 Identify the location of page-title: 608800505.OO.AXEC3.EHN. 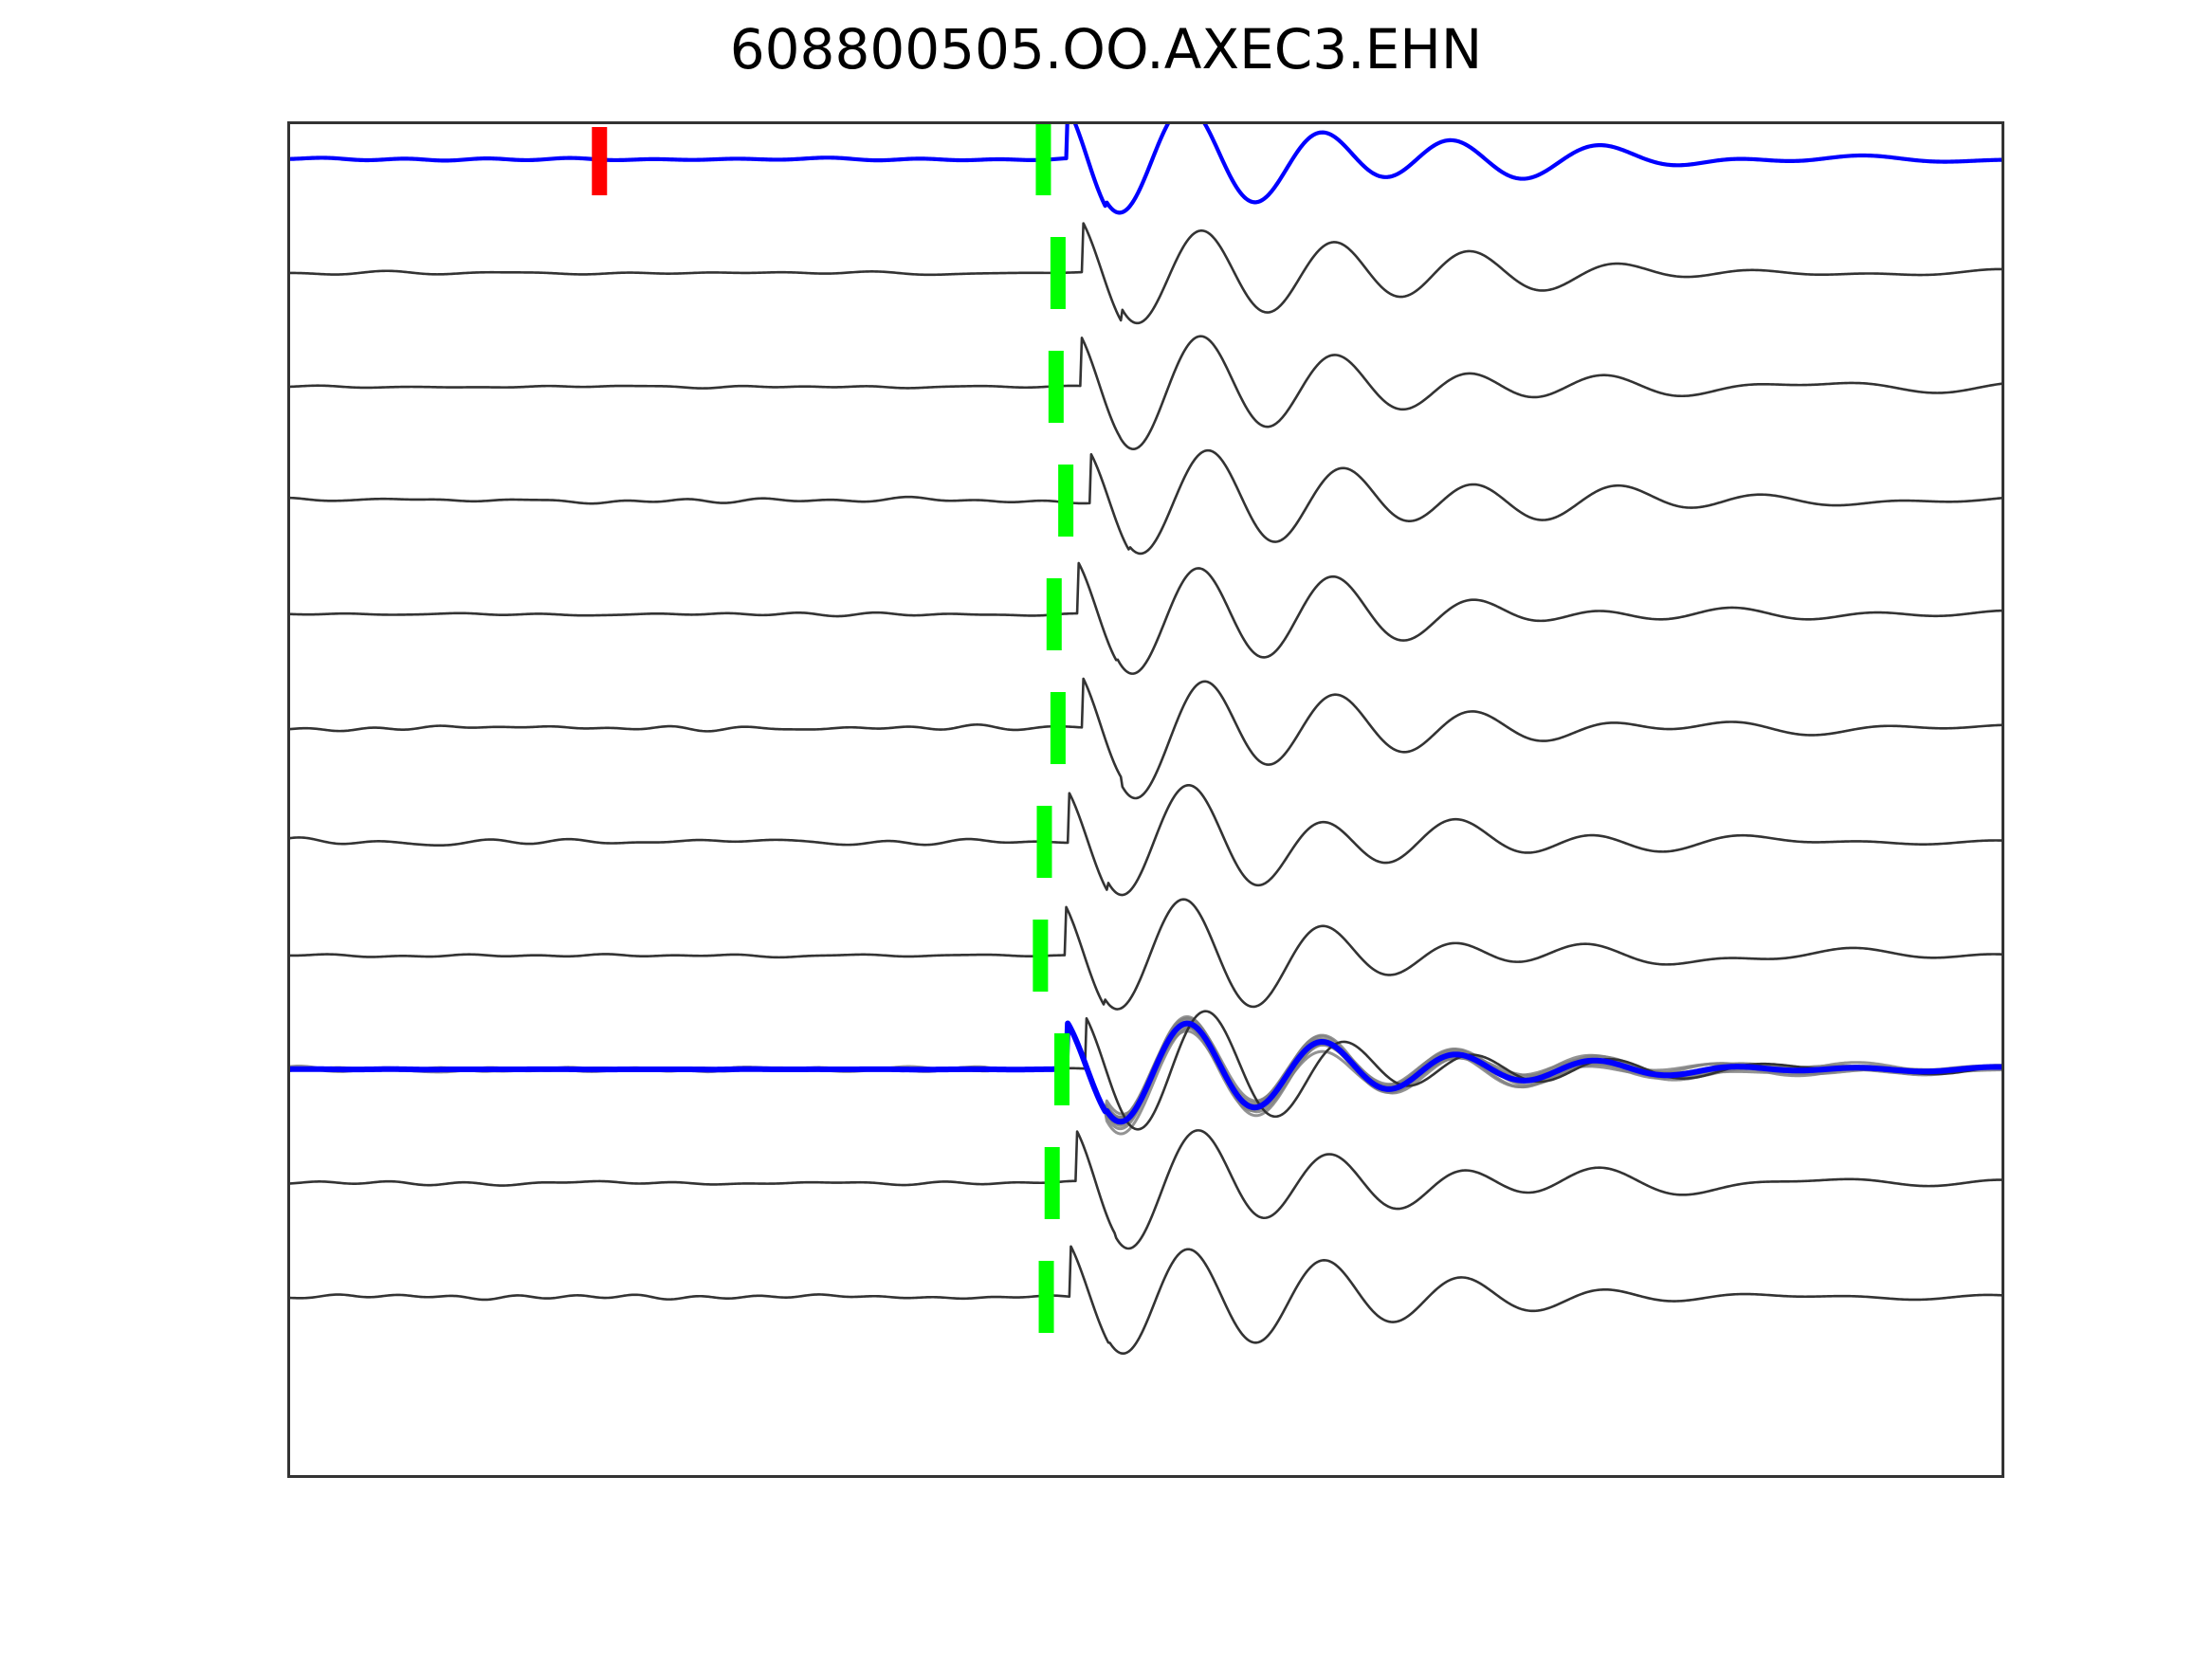
(1106, 49).